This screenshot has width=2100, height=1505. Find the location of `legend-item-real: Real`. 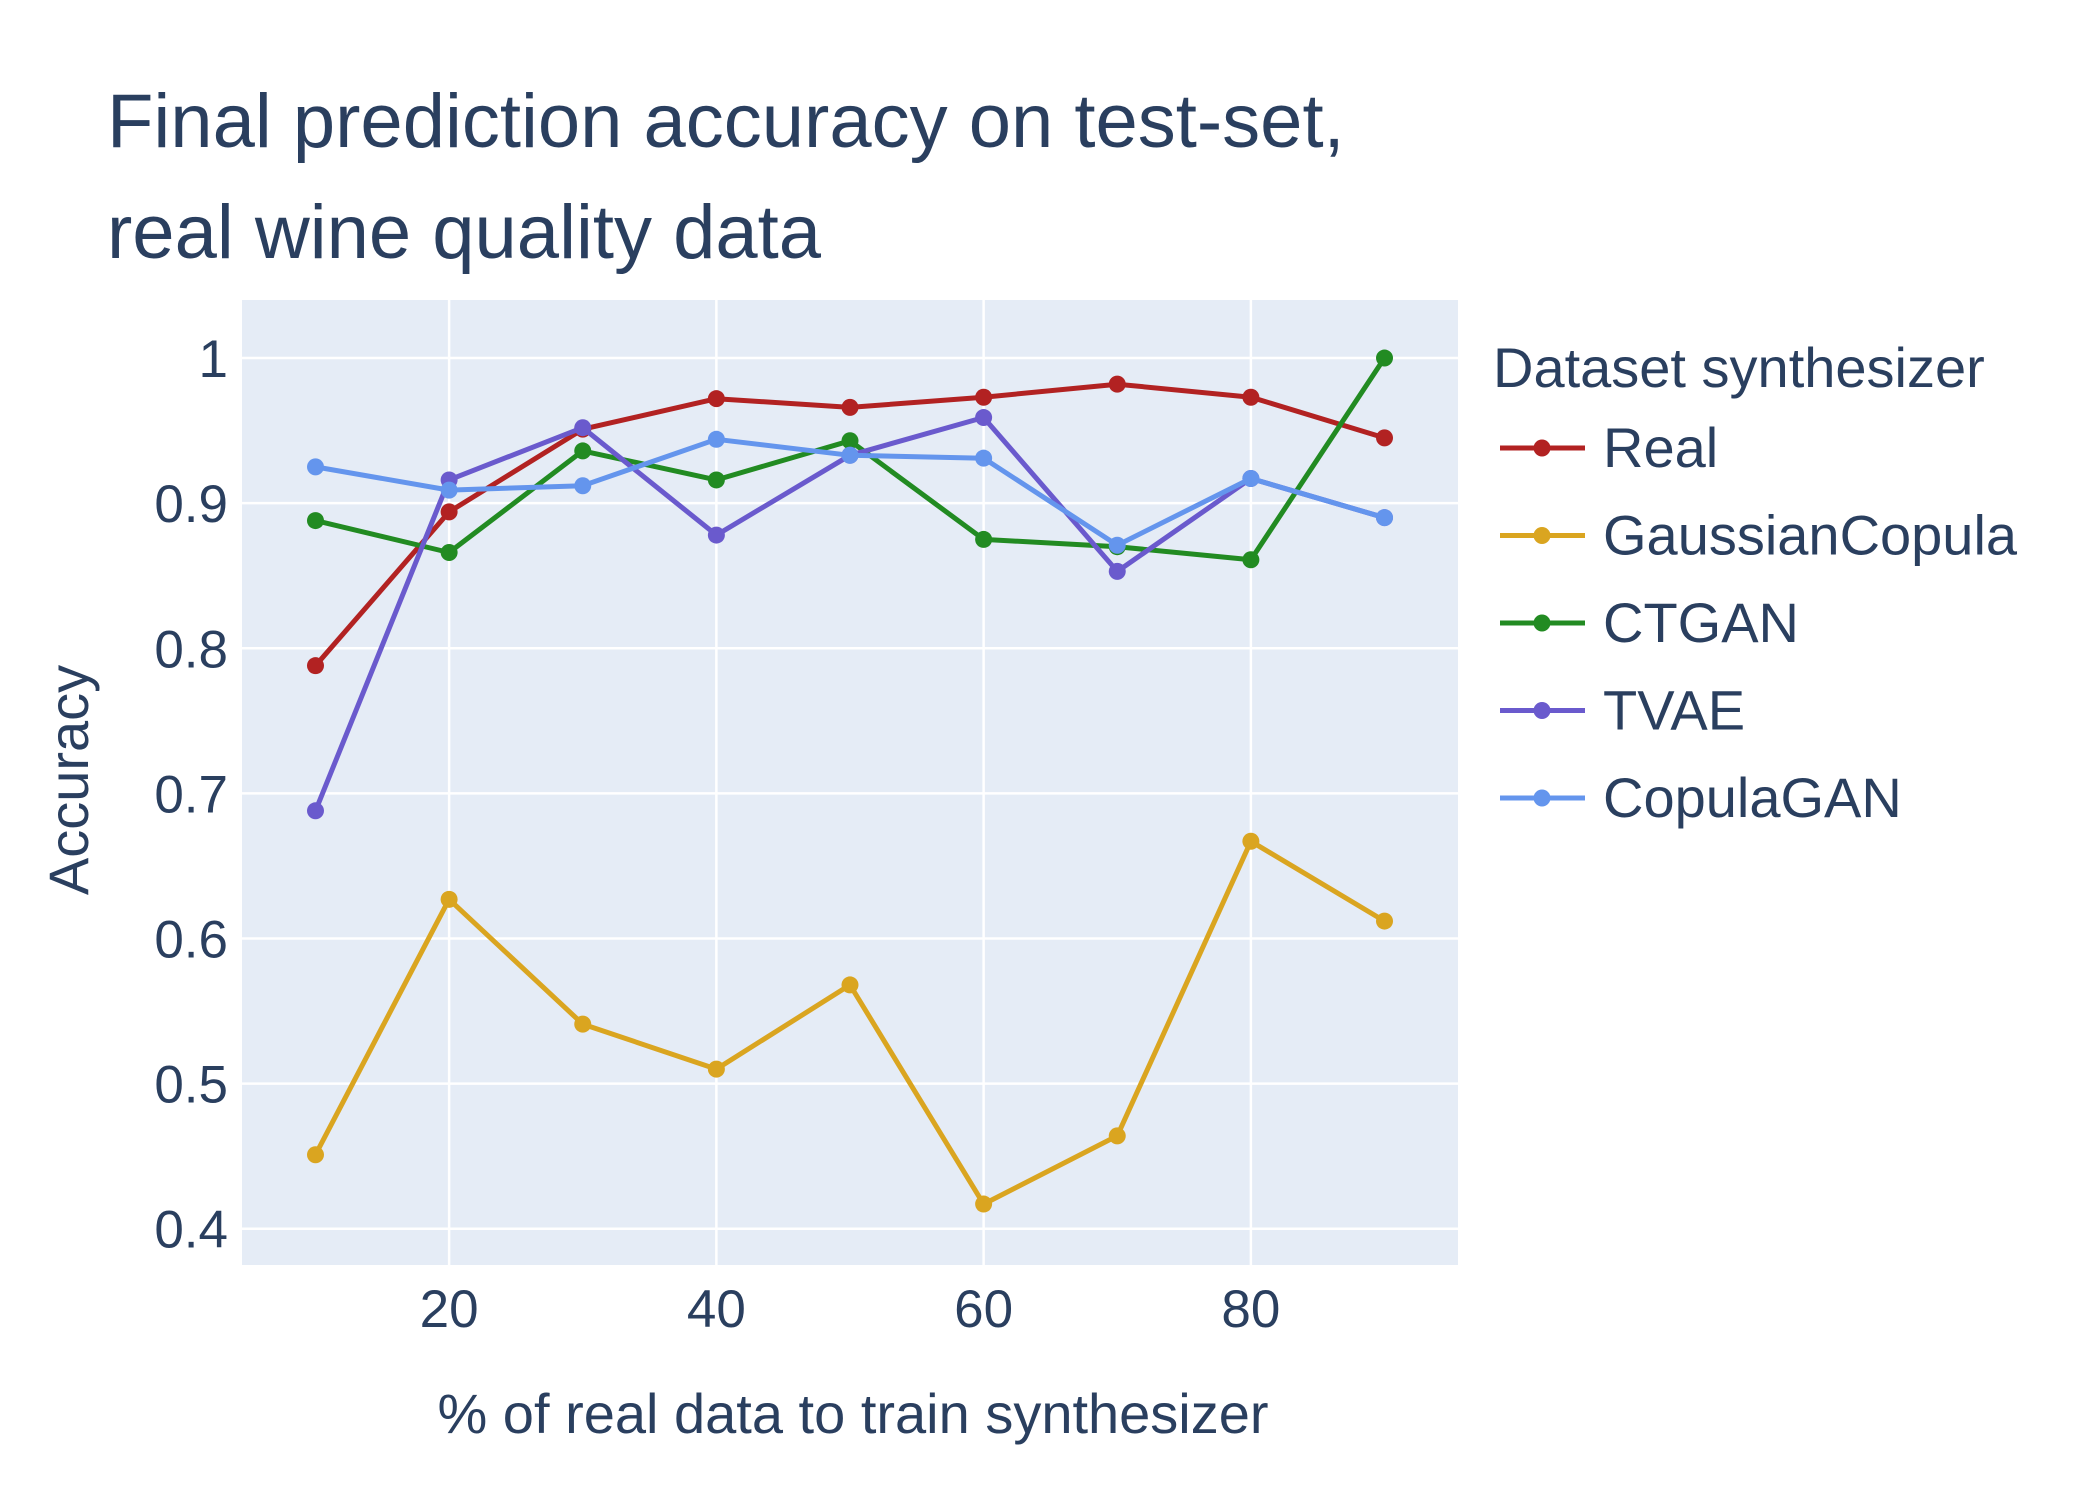

legend-item-real: Real is located at coordinates (1609, 447).